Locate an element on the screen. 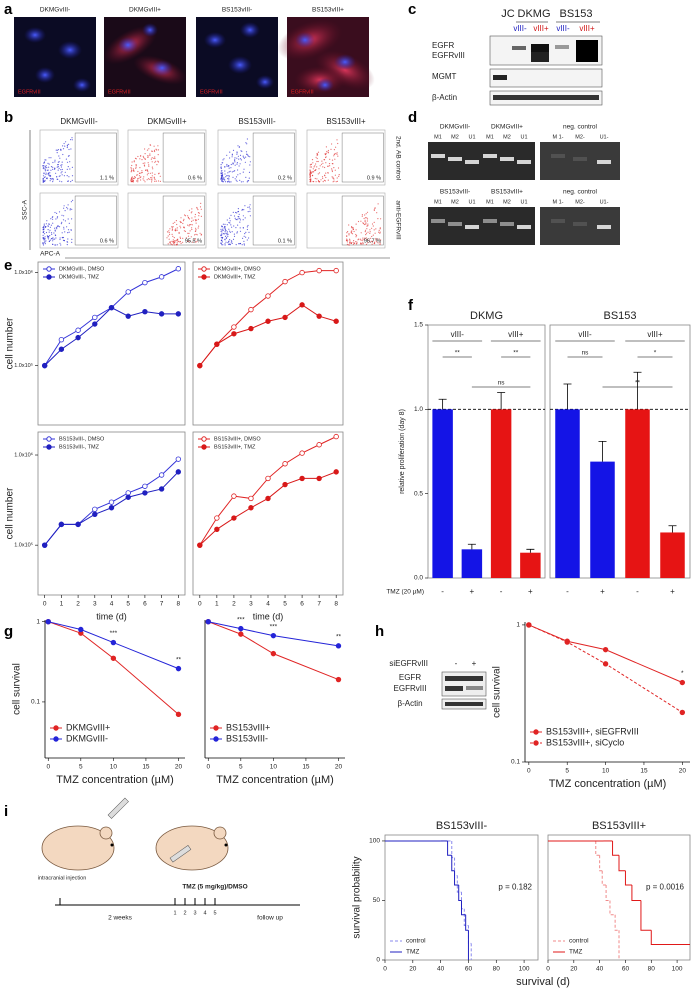 This screenshot has height=992, width=696. legend-label: DKMGvIII-, DMSO is located at coordinates (82, 269).